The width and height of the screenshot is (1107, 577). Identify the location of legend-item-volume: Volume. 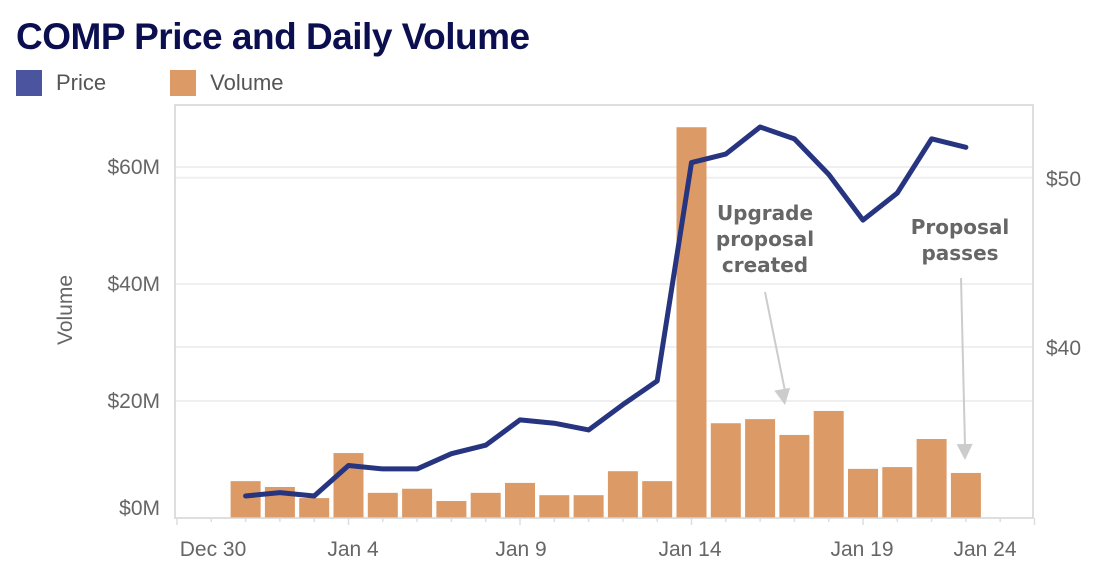
(227, 83).